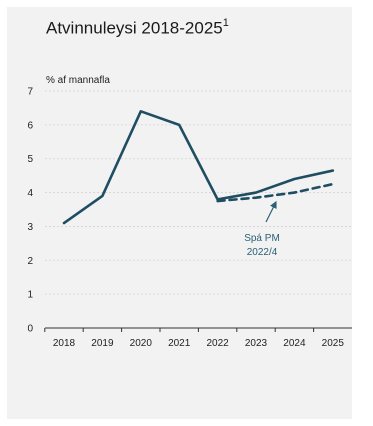 Image resolution: width=373 pixels, height=426 pixels. What do you see at coordinates (30, 295) in the screenshot?
I see `y-tick-label-1: 1` at bounding box center [30, 295].